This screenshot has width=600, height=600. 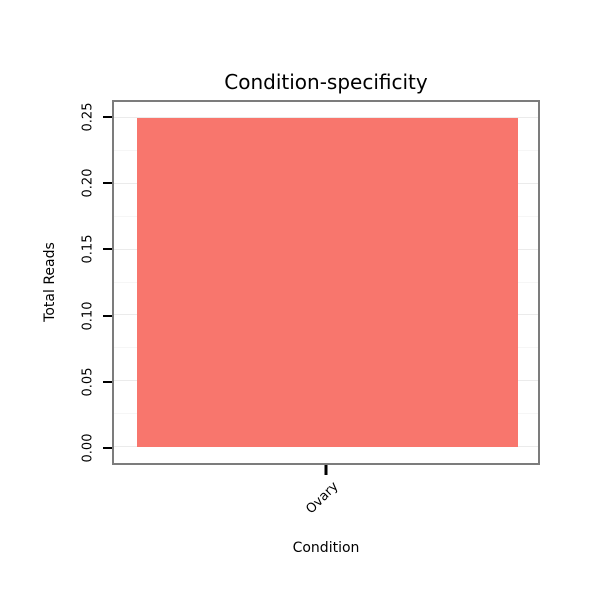 What do you see at coordinates (88, 183) in the screenshot?
I see `y-tick-label: 0.20` at bounding box center [88, 183].